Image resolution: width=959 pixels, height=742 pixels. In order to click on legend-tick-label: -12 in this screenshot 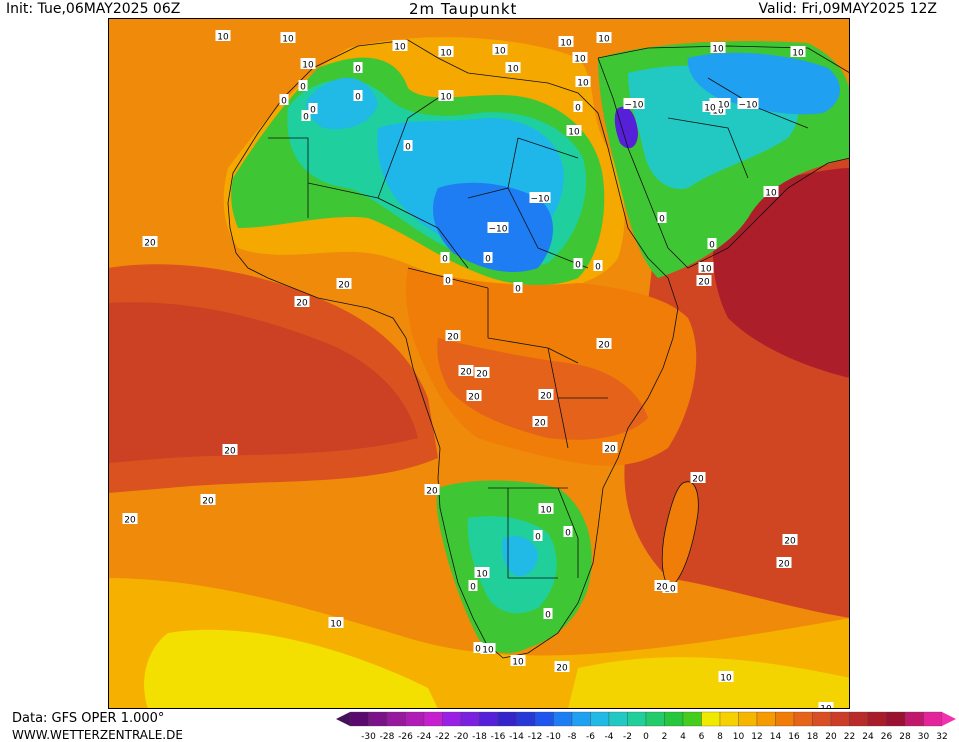, I will do `click(535, 736)`.